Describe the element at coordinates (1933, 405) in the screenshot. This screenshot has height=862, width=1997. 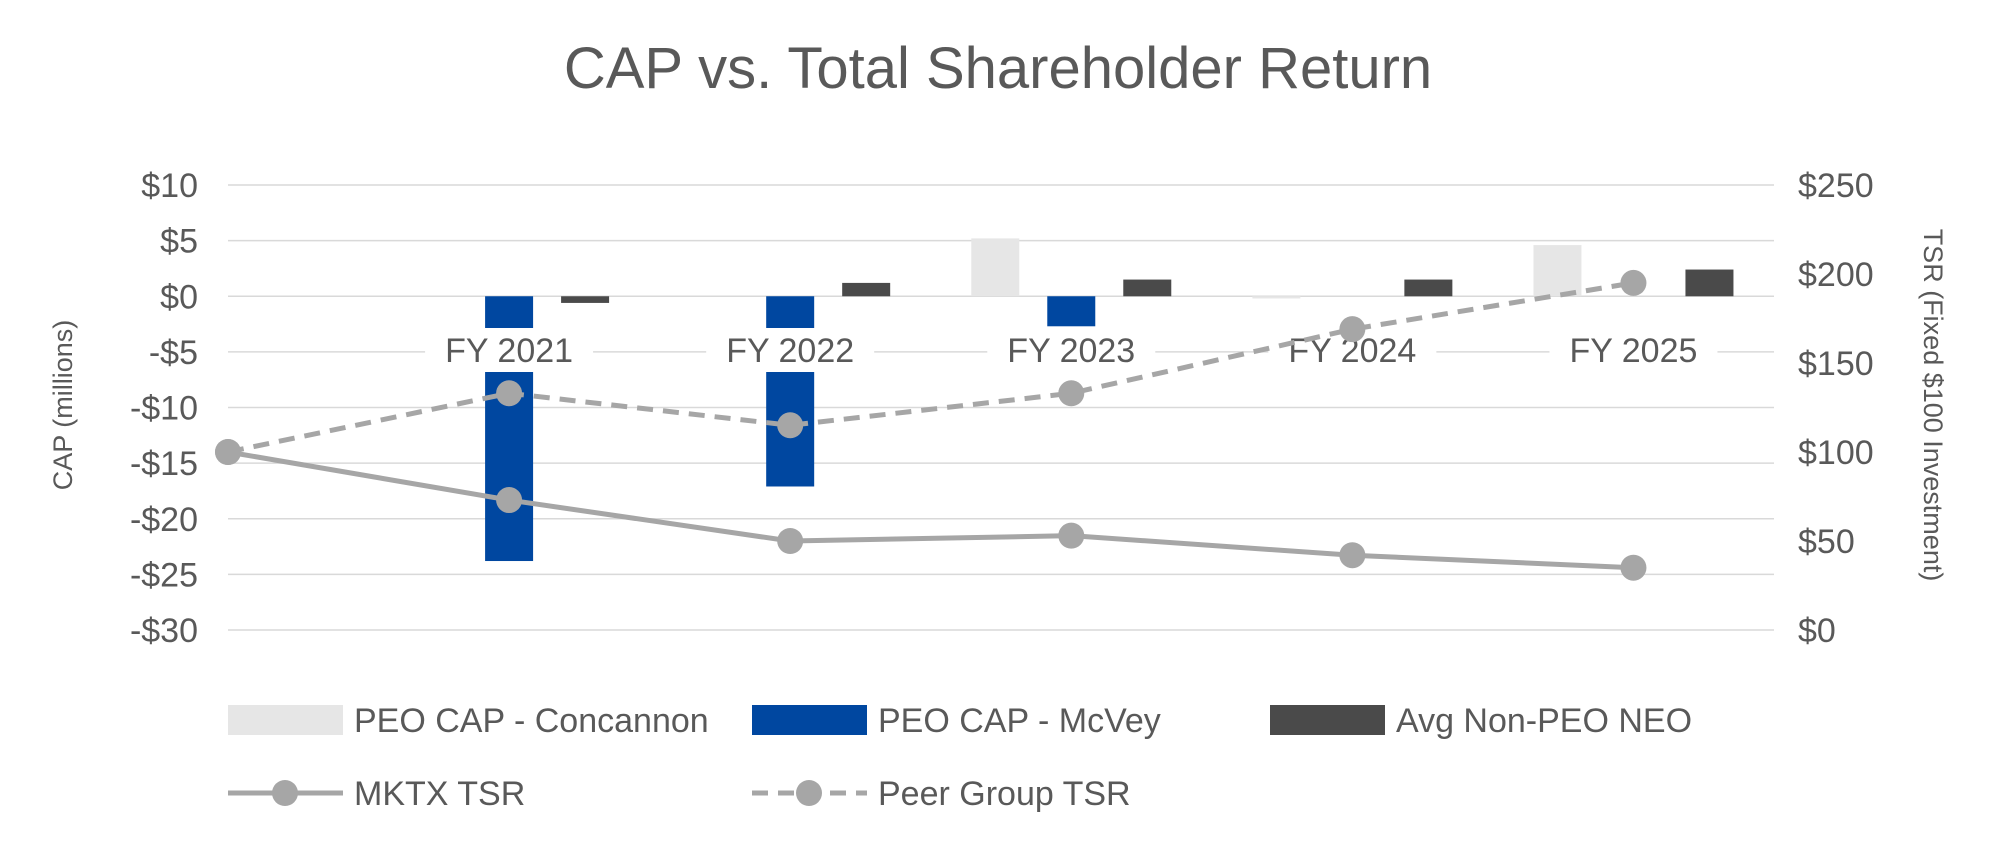
I see `right-axis-title: TSR (Fixed $100 Investment)` at that location.